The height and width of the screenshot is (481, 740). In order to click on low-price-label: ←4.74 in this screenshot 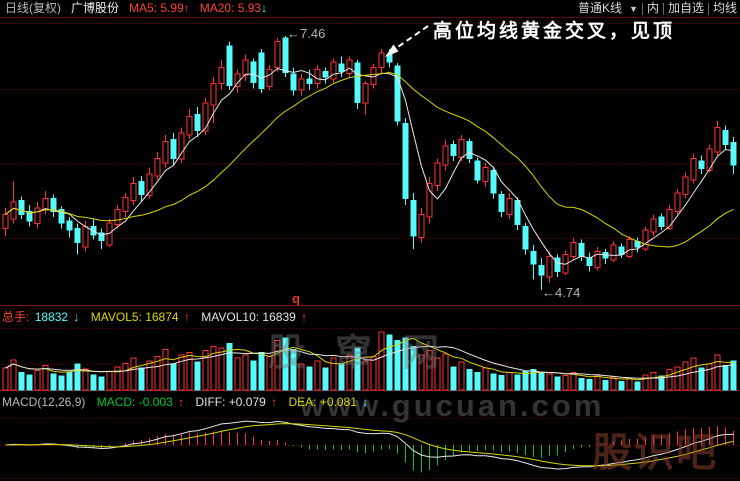, I will do `click(561, 292)`.